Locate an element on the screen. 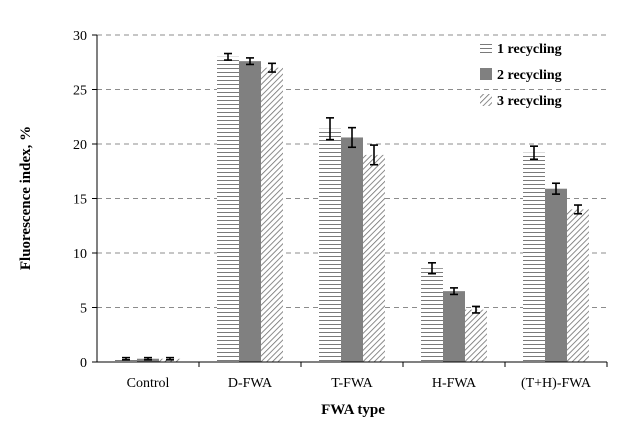 The width and height of the screenshot is (628, 433). legend-label: 1 recycling is located at coordinates (529, 49).